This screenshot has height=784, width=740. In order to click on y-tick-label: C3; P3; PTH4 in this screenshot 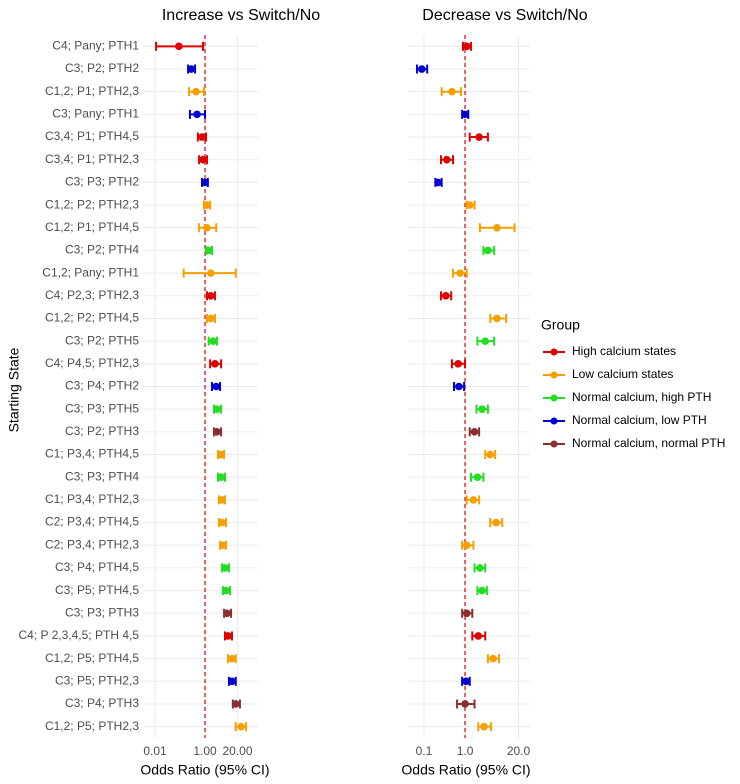, I will do `click(102, 476)`.